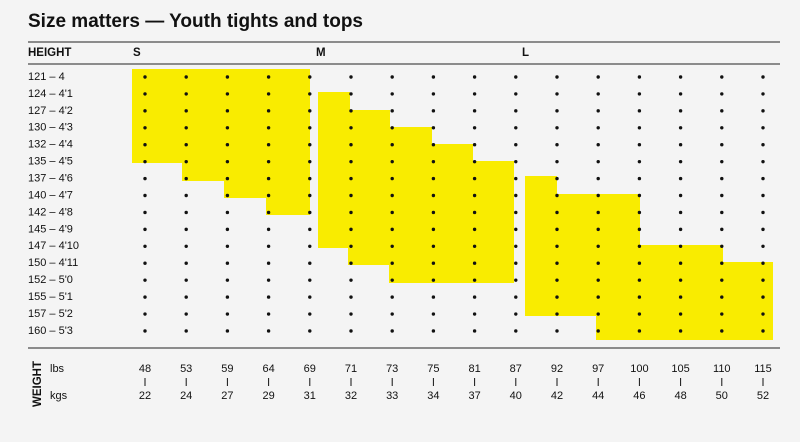 The width and height of the screenshot is (800, 442). I want to click on lbs-value: 64, so click(268, 369).